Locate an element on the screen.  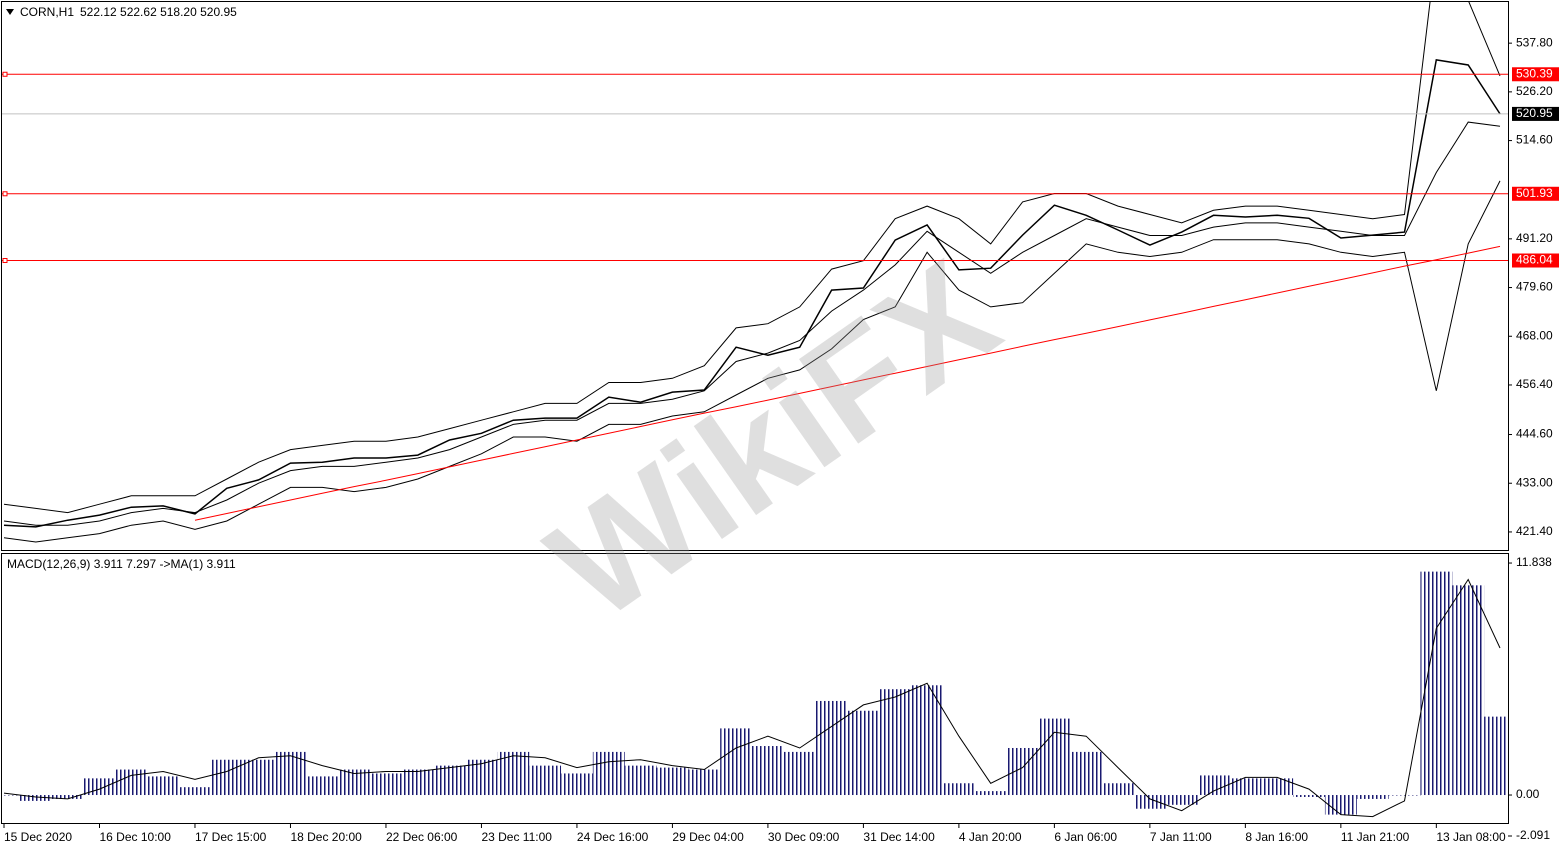
x-tick-label: 15 Dec 2020 is located at coordinates (38, 837).